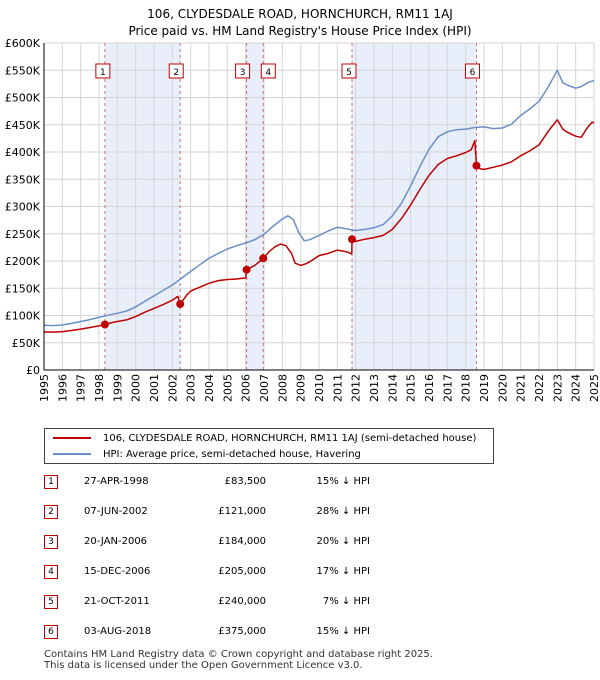  I want to click on x-tick-label: 2019, so click(484, 388).